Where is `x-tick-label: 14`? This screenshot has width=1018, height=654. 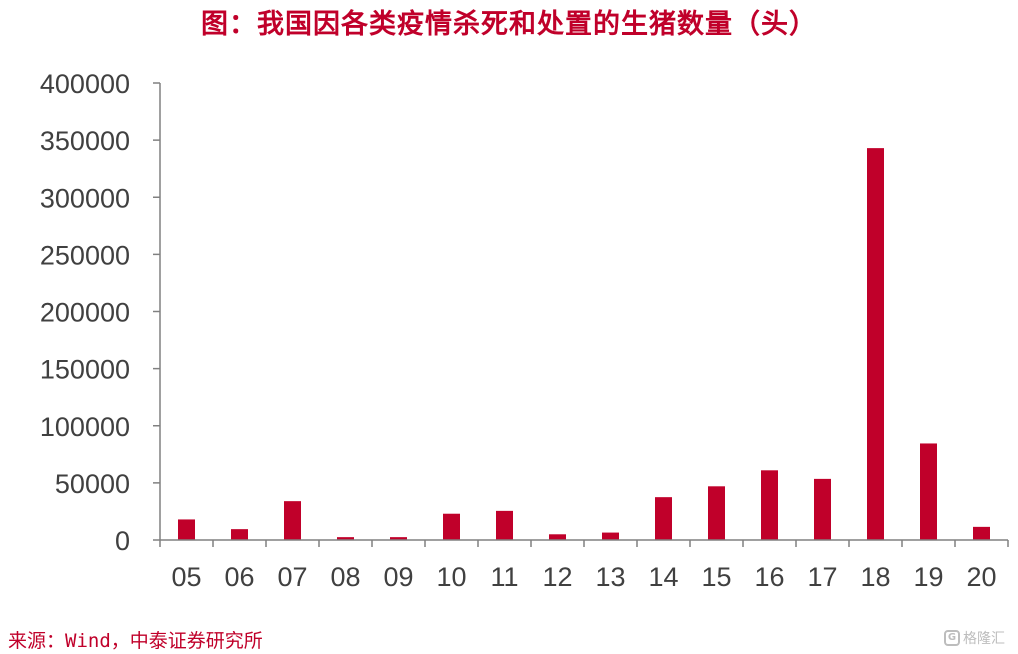
x-tick-label: 14 is located at coordinates (663, 577).